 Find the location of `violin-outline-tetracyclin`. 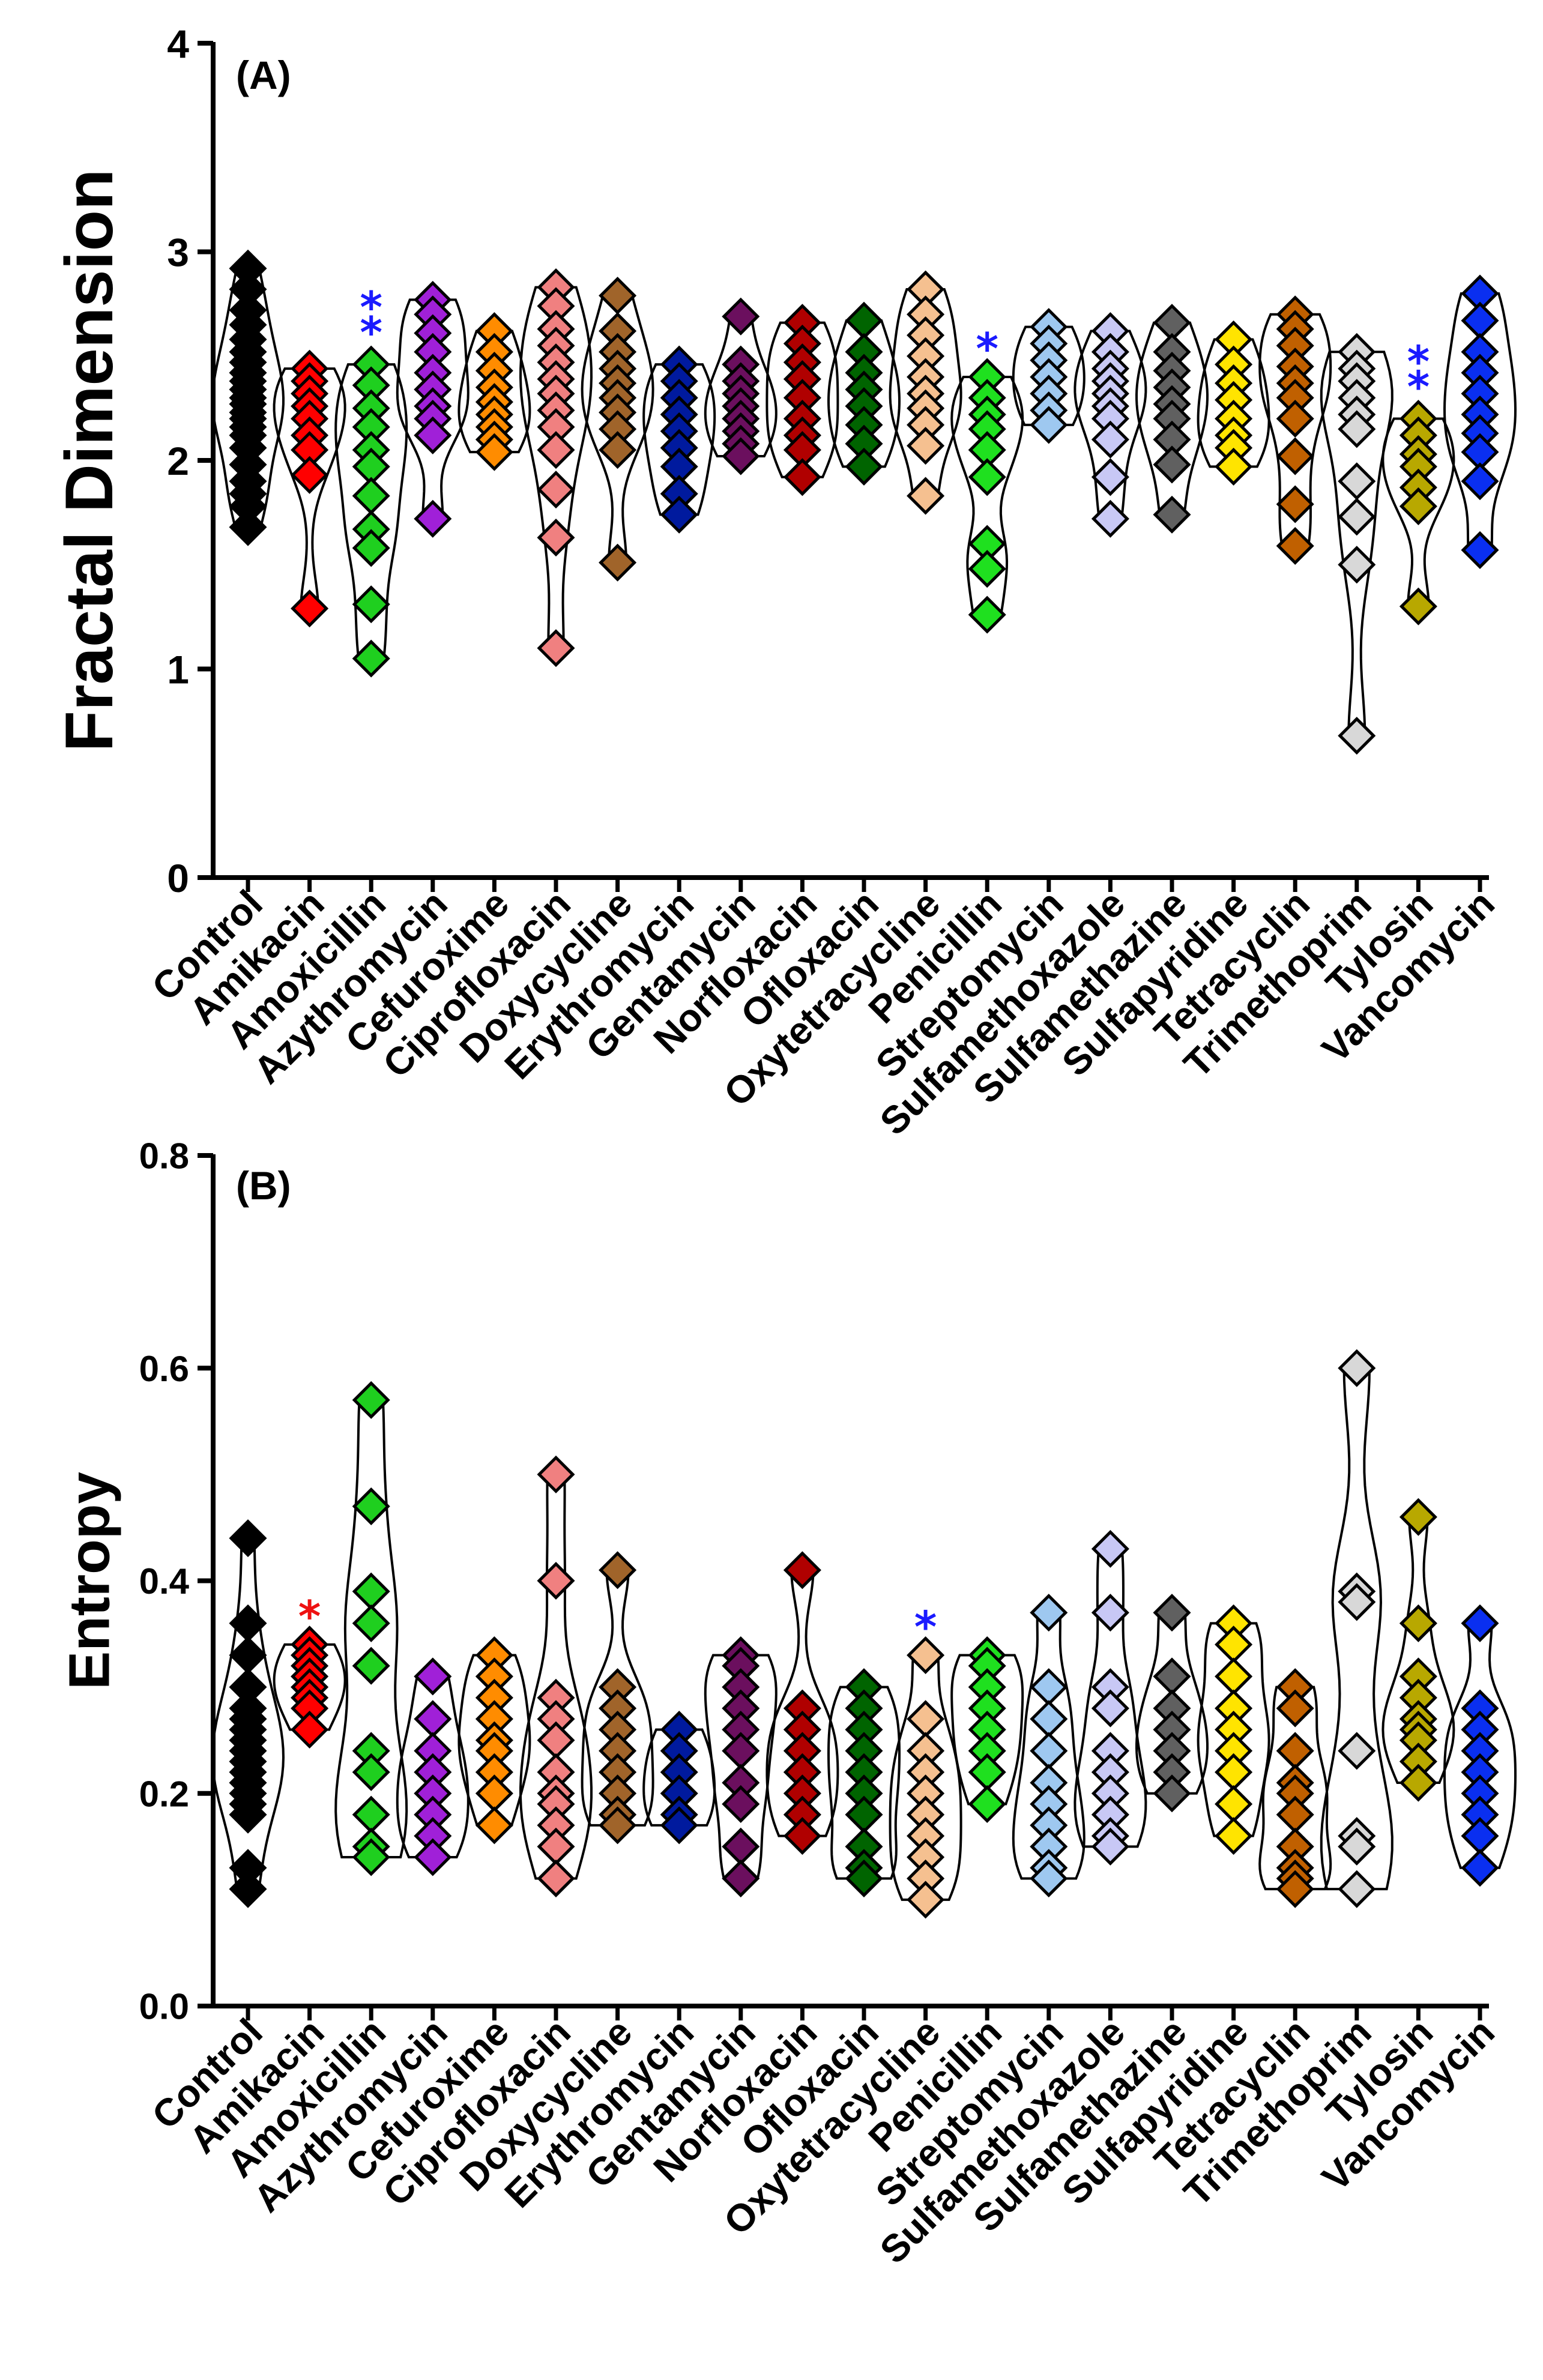

violin-outline-tetracyclin is located at coordinates (1295, 430).